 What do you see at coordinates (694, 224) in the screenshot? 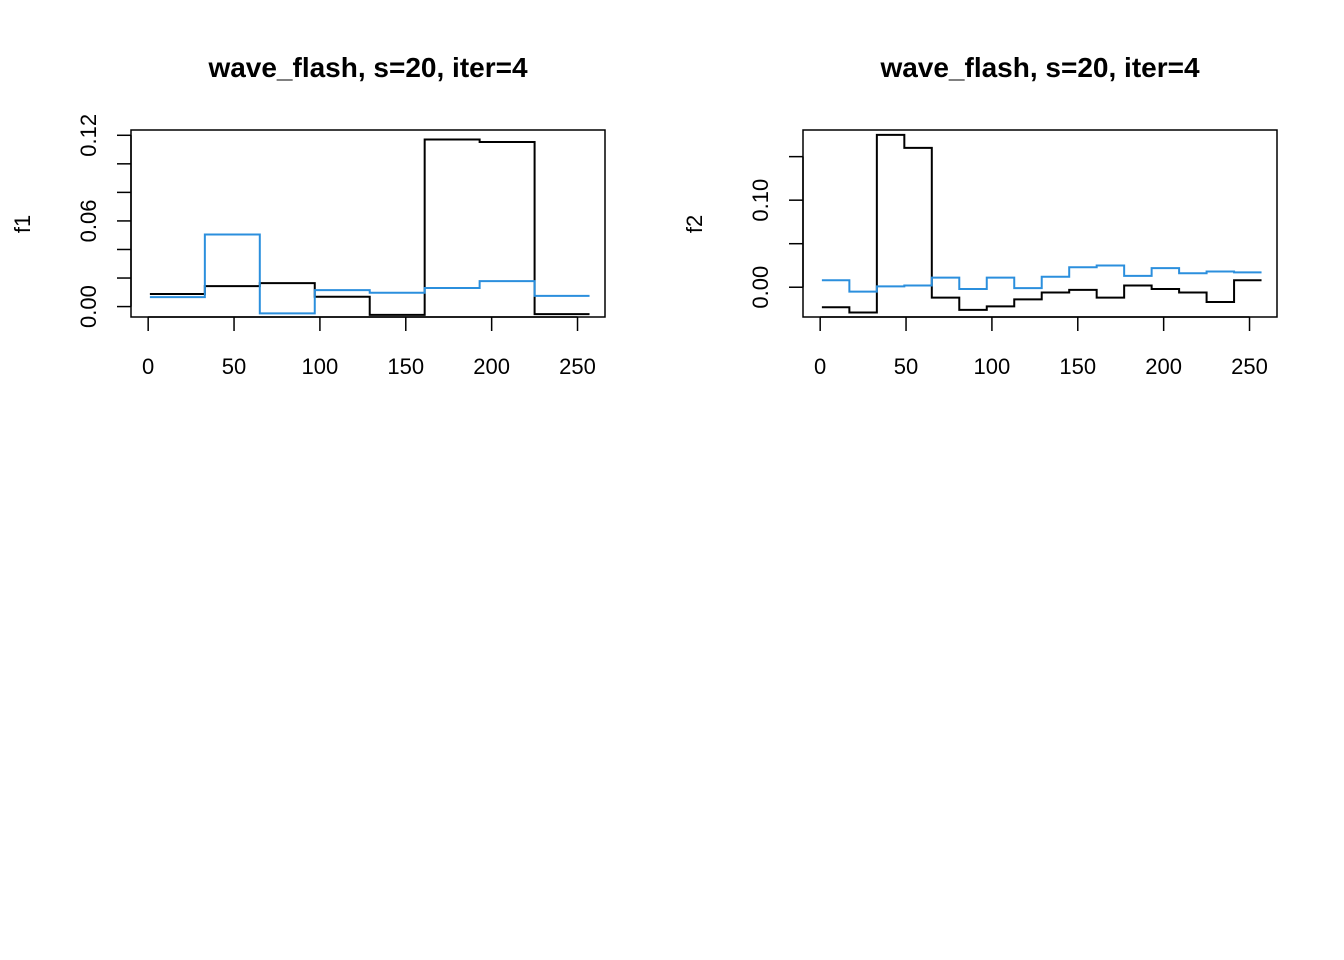
I see `y-axis-label: f2` at bounding box center [694, 224].